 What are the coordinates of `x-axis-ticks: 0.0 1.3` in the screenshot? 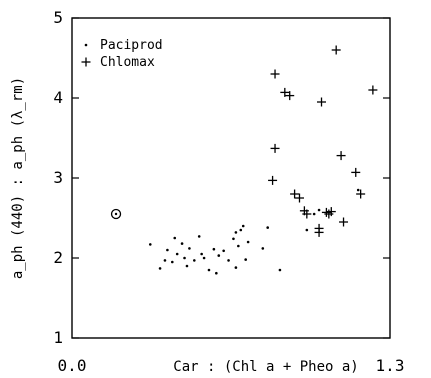 It's located at (231, 365).